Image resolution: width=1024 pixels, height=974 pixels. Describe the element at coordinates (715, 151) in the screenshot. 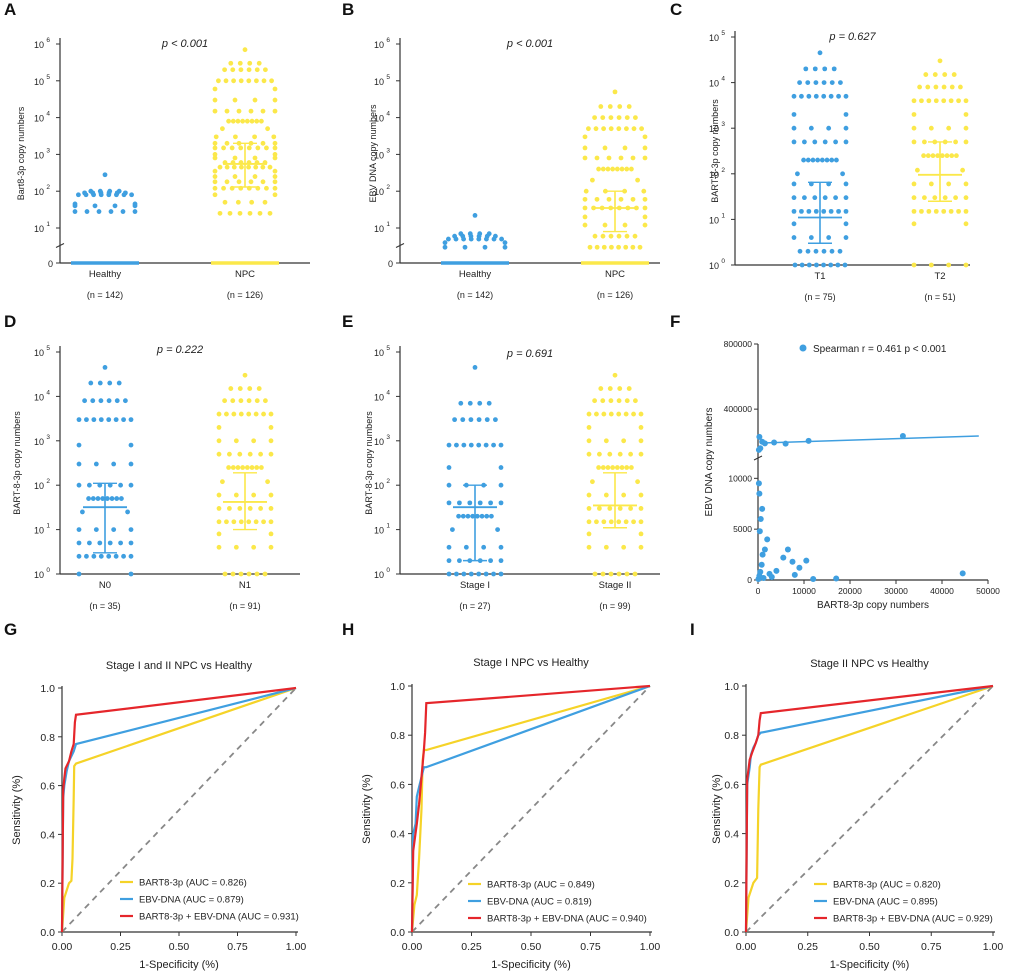

I see `y-axis-label: BART-8-3p copy numbers` at that location.